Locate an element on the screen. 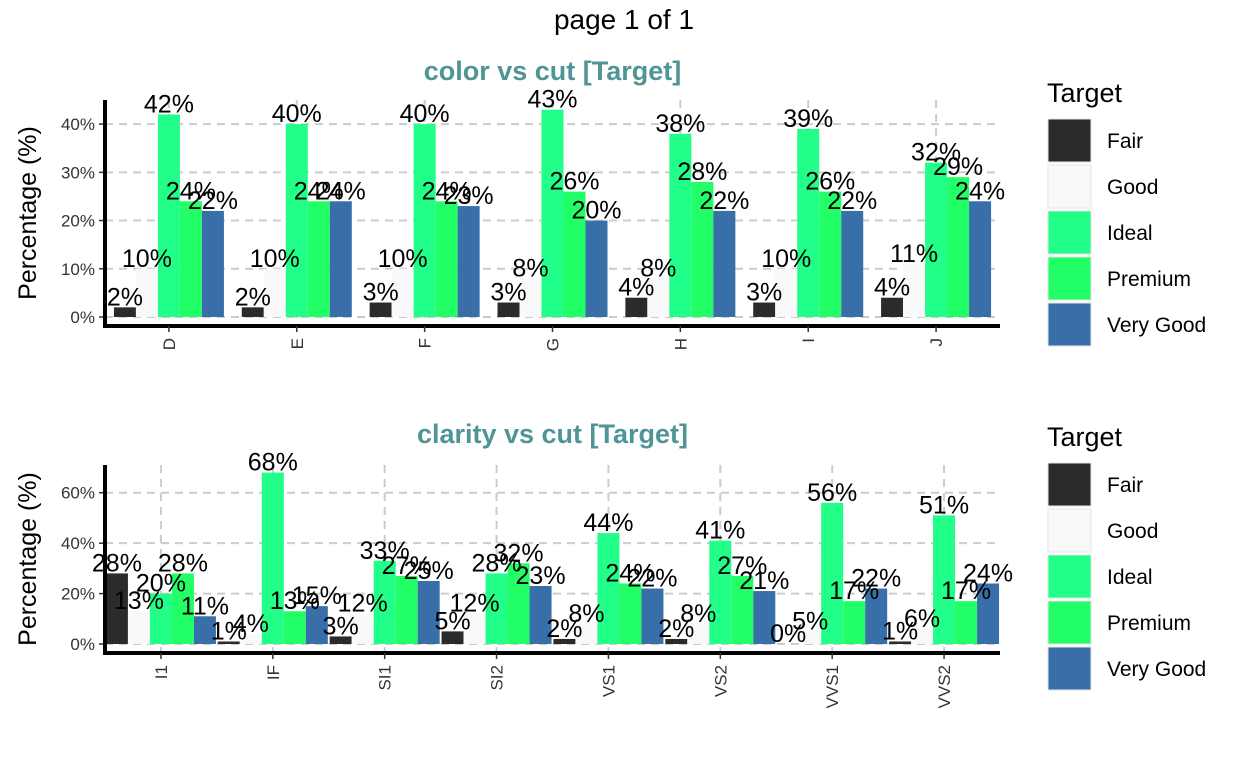 This screenshot has height=768, width=1248. y-tick-label: 40% is located at coordinates (78, 124).